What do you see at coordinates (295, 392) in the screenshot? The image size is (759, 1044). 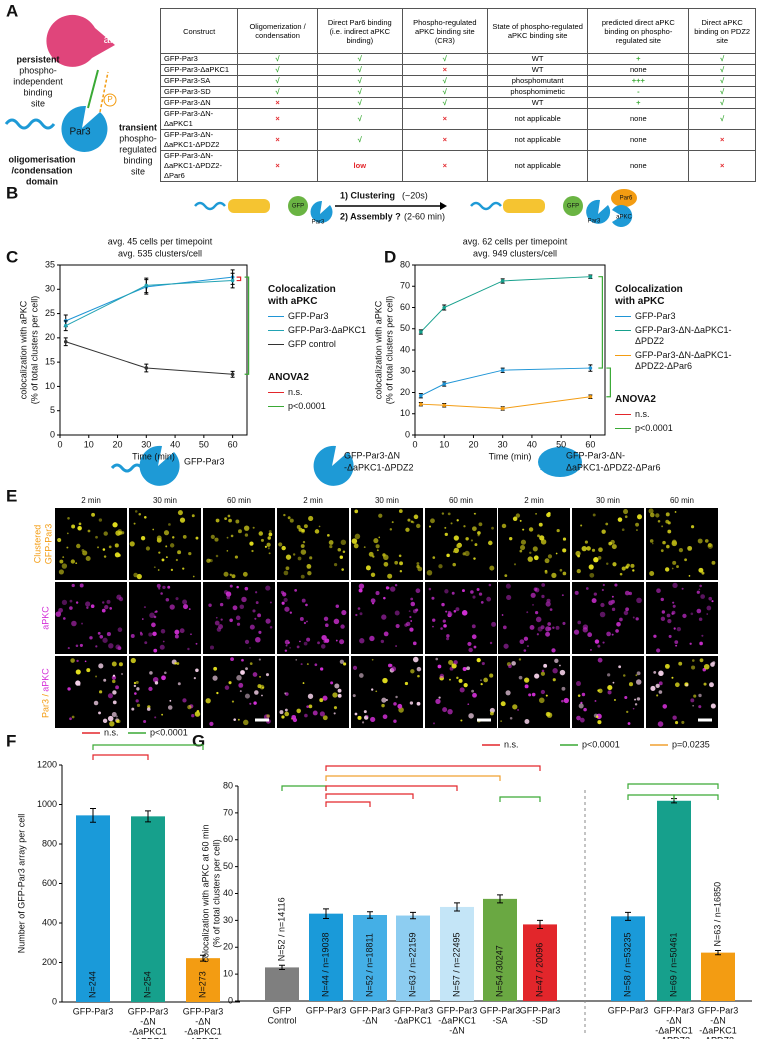 I see `legend-text: n.s.` at bounding box center [295, 392].